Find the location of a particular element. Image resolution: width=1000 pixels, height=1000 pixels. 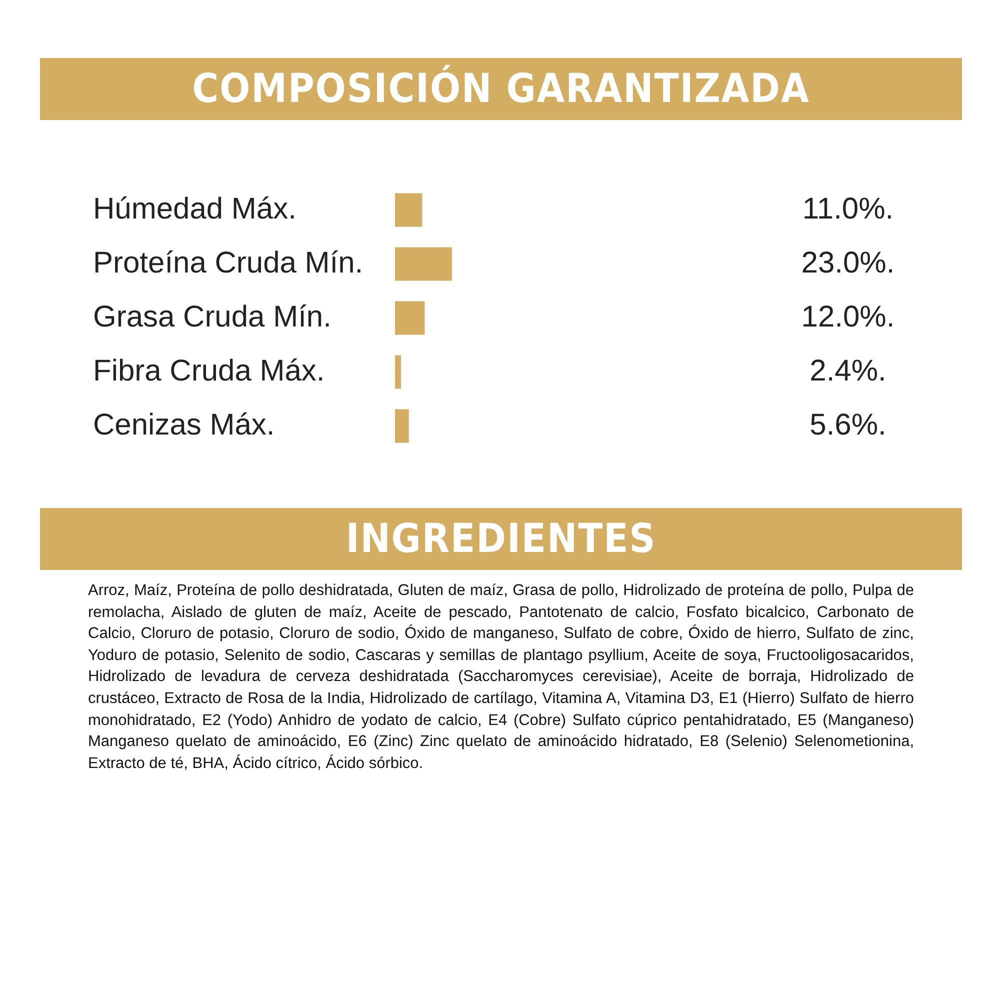

y-tick-label: Húmedad Máx. is located at coordinates (194, 209).